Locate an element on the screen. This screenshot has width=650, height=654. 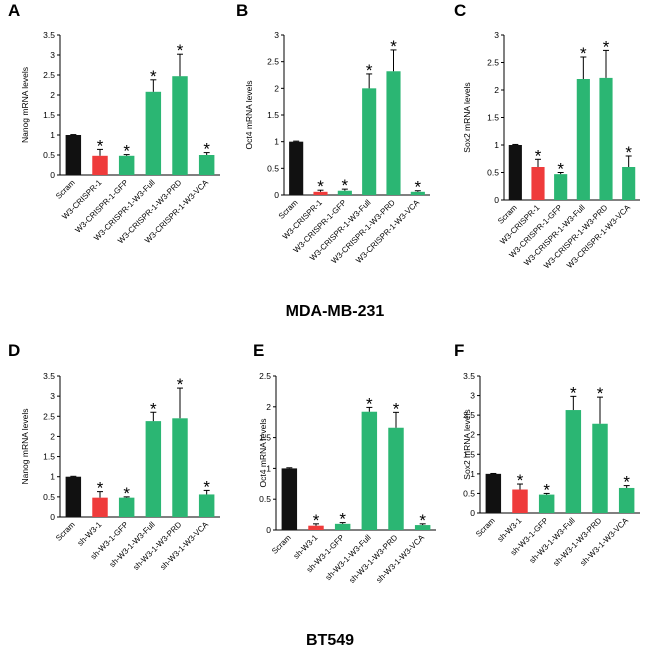
panel-letter: B is located at coordinates (242, 10).